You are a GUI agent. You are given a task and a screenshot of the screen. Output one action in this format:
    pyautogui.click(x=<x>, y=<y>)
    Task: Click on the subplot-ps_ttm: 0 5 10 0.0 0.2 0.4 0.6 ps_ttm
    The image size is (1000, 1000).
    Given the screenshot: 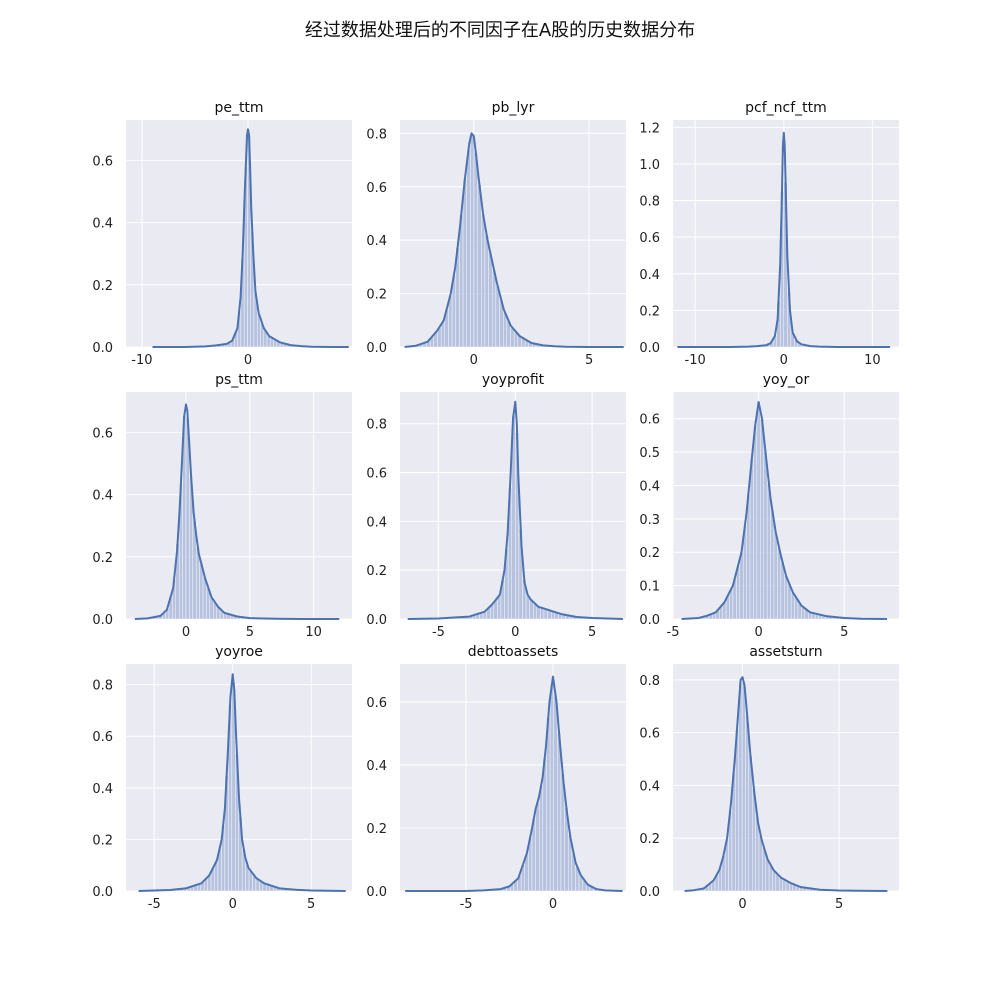 What is the action you would take?
    pyautogui.click(x=222, y=506)
    